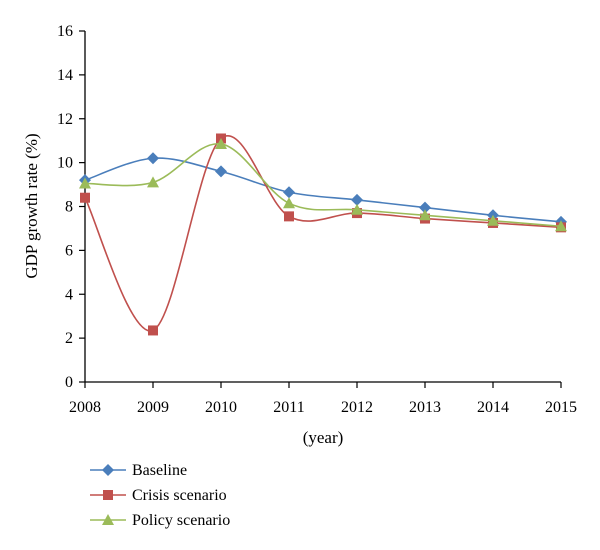 This screenshot has width=600, height=550. What do you see at coordinates (69, 207) in the screenshot?
I see `y-tick-label: 8` at bounding box center [69, 207].